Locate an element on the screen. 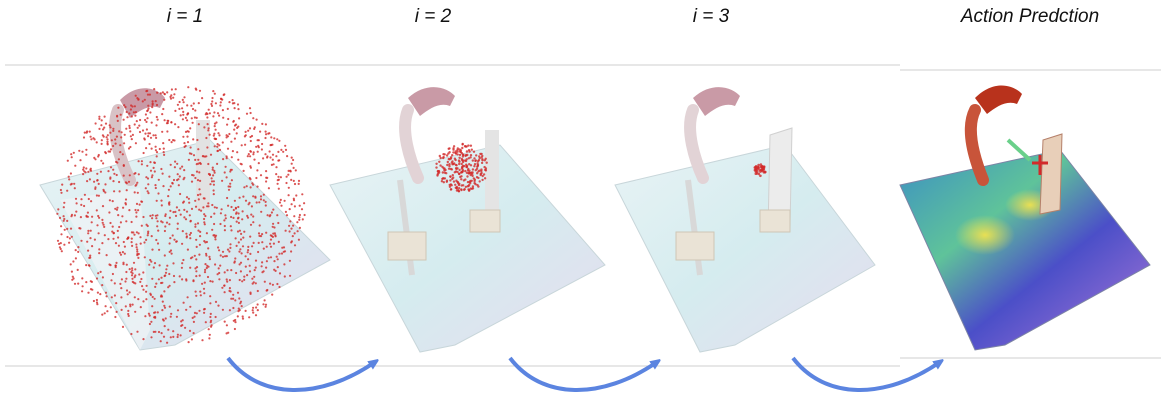  heatmap-floor is located at coordinates (1025, 250).